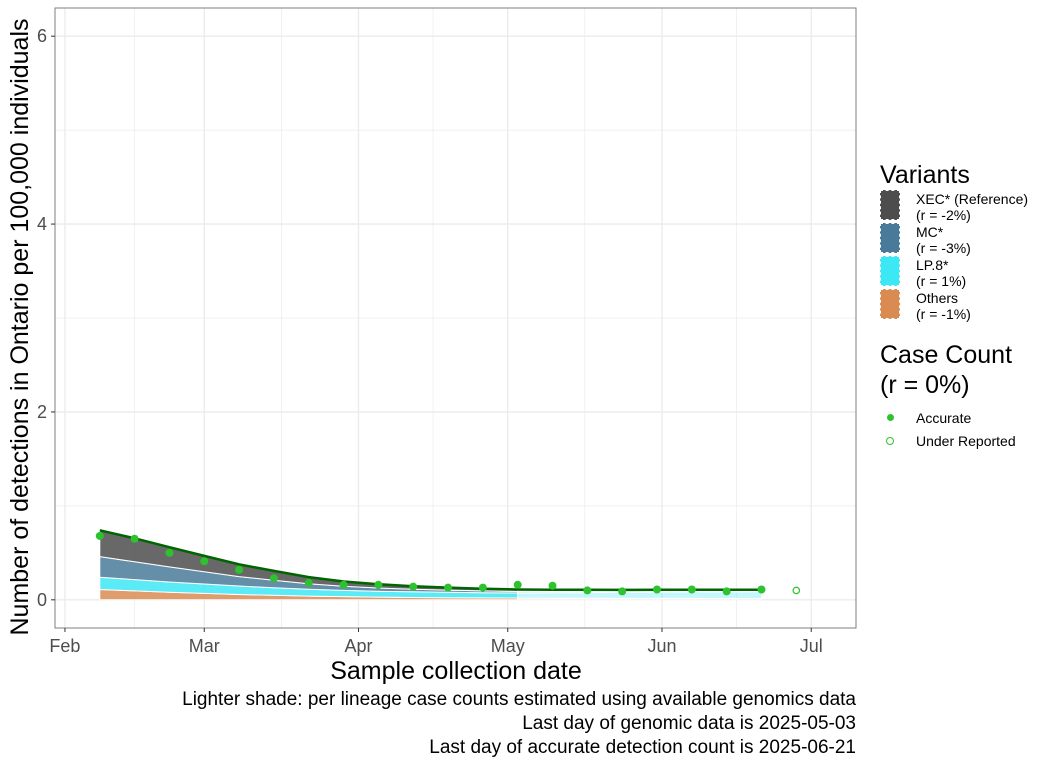 This screenshot has height=768, width=1056. What do you see at coordinates (204, 646) in the screenshot?
I see `x-tick-label: Mar` at bounding box center [204, 646].